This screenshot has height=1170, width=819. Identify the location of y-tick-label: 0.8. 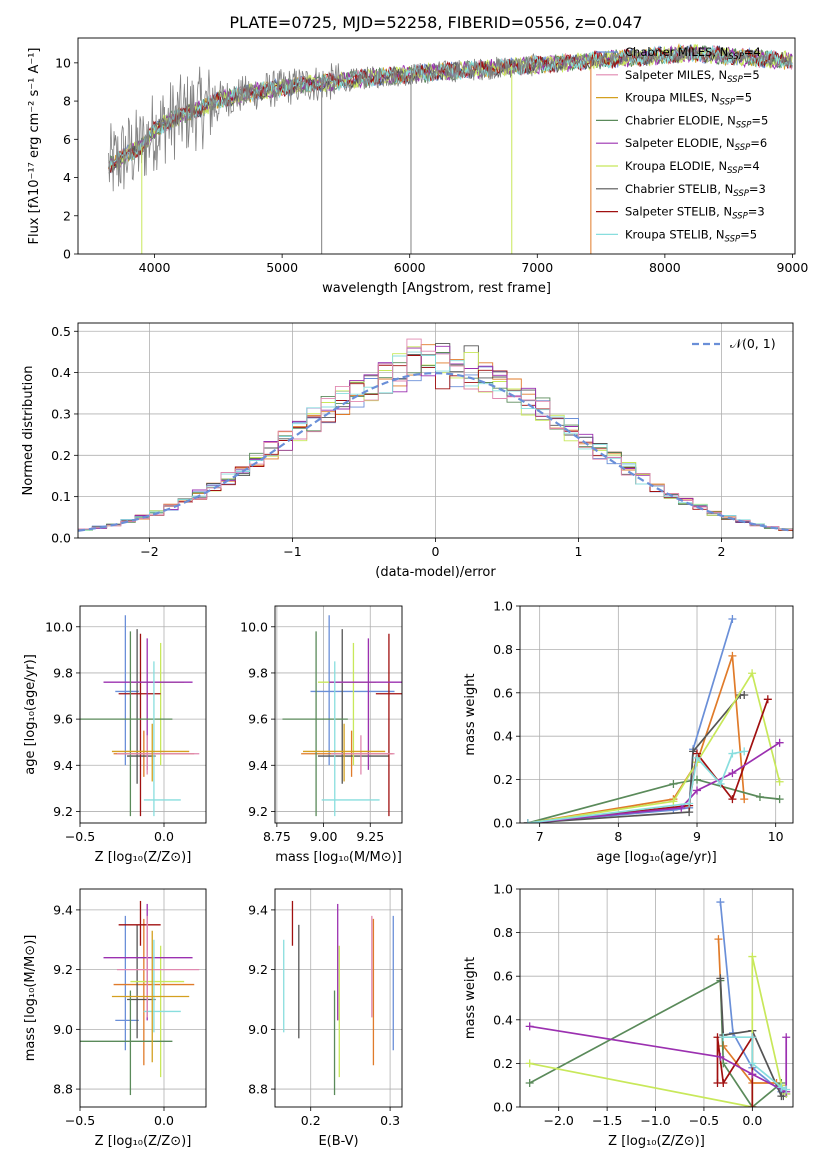
(503, 649).